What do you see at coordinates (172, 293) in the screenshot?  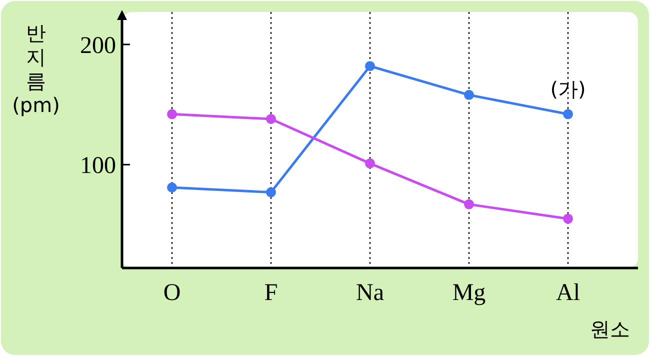 I see `x-tick-label: O` at bounding box center [172, 293].